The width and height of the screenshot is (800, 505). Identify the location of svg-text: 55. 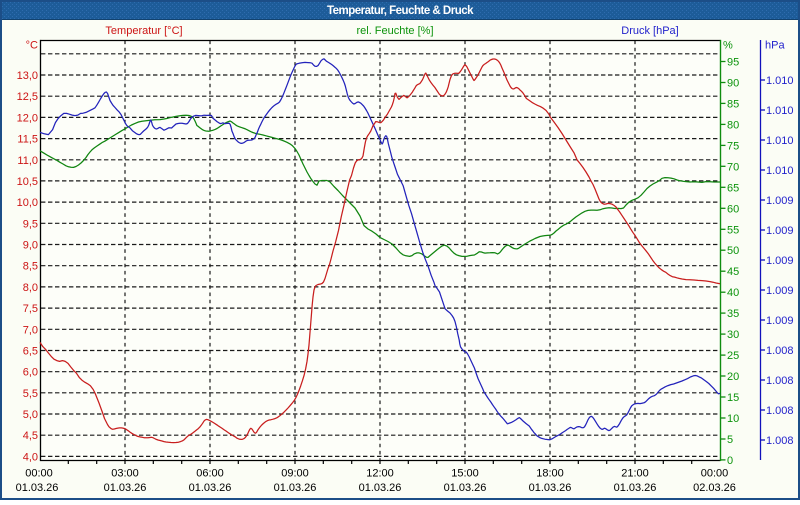
(733, 230).